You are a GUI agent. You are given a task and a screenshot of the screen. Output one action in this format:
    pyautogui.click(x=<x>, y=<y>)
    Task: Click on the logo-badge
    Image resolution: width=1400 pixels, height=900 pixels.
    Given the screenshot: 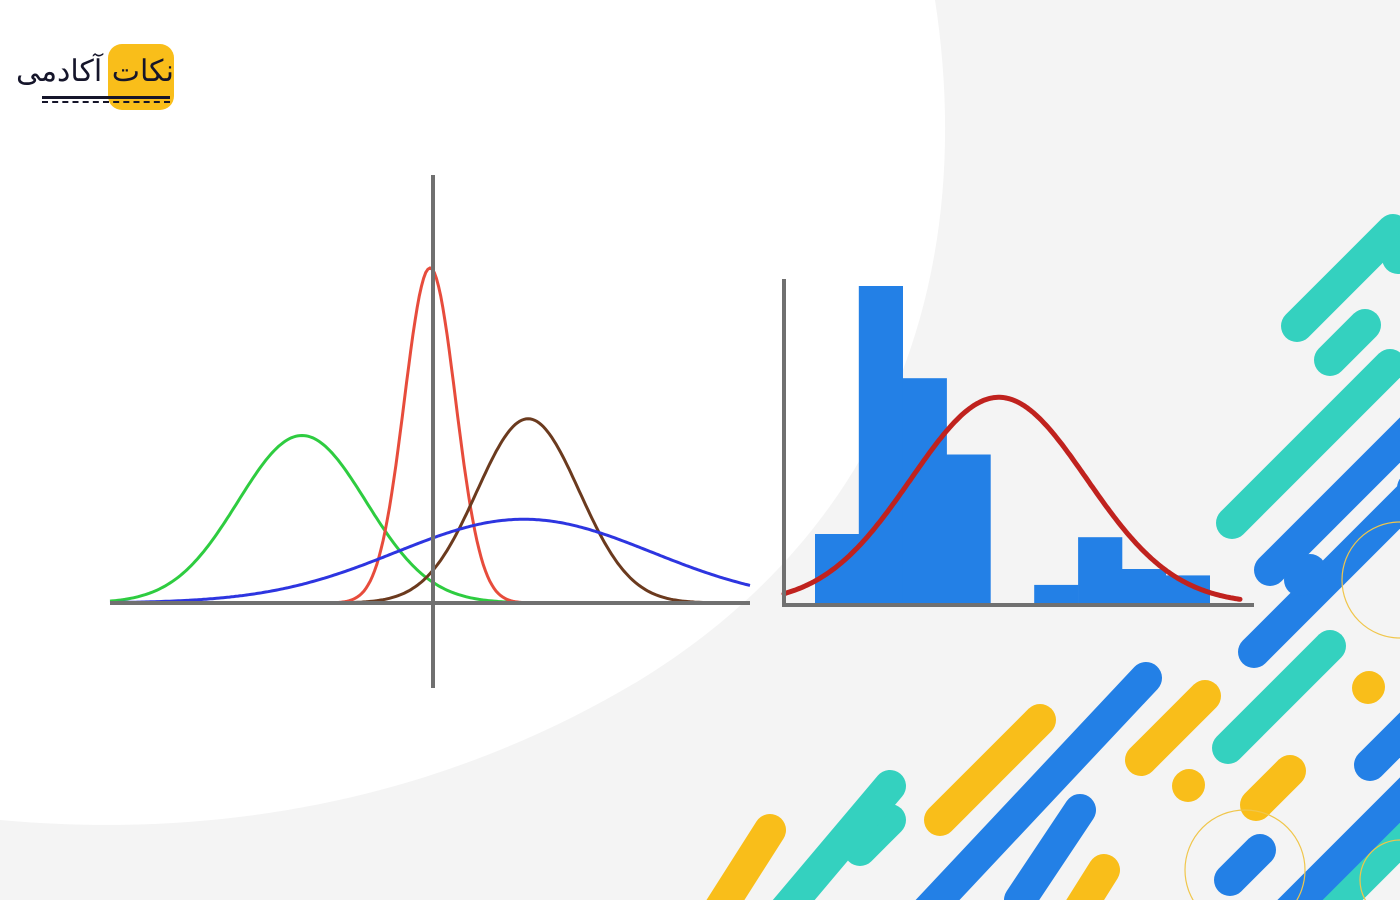 What is the action you would take?
    pyautogui.click(x=141, y=77)
    